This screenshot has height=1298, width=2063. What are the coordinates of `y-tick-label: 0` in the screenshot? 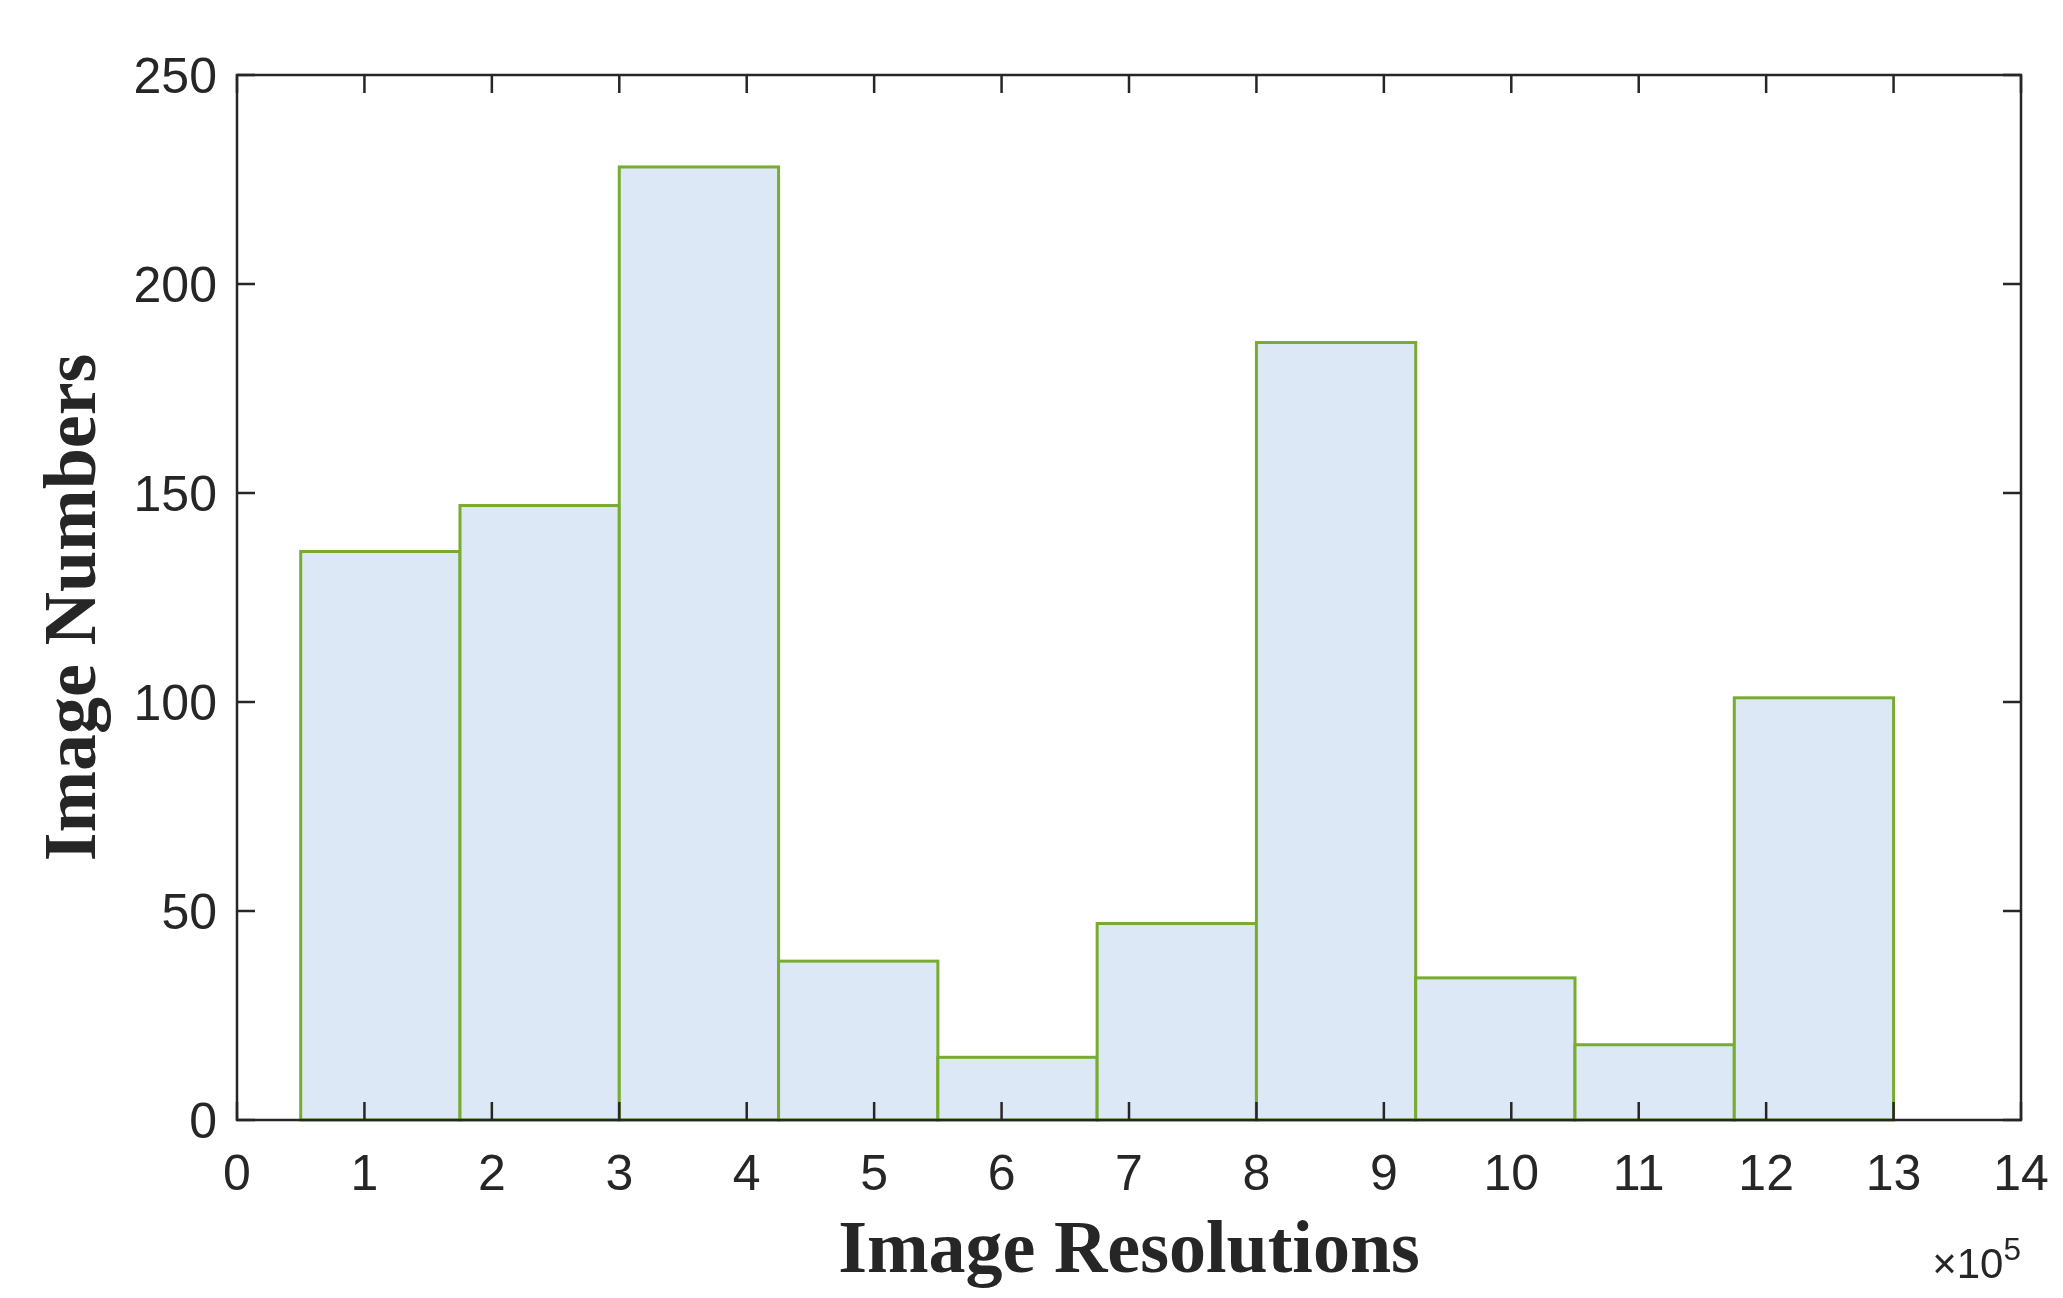 It's located at (203, 1121).